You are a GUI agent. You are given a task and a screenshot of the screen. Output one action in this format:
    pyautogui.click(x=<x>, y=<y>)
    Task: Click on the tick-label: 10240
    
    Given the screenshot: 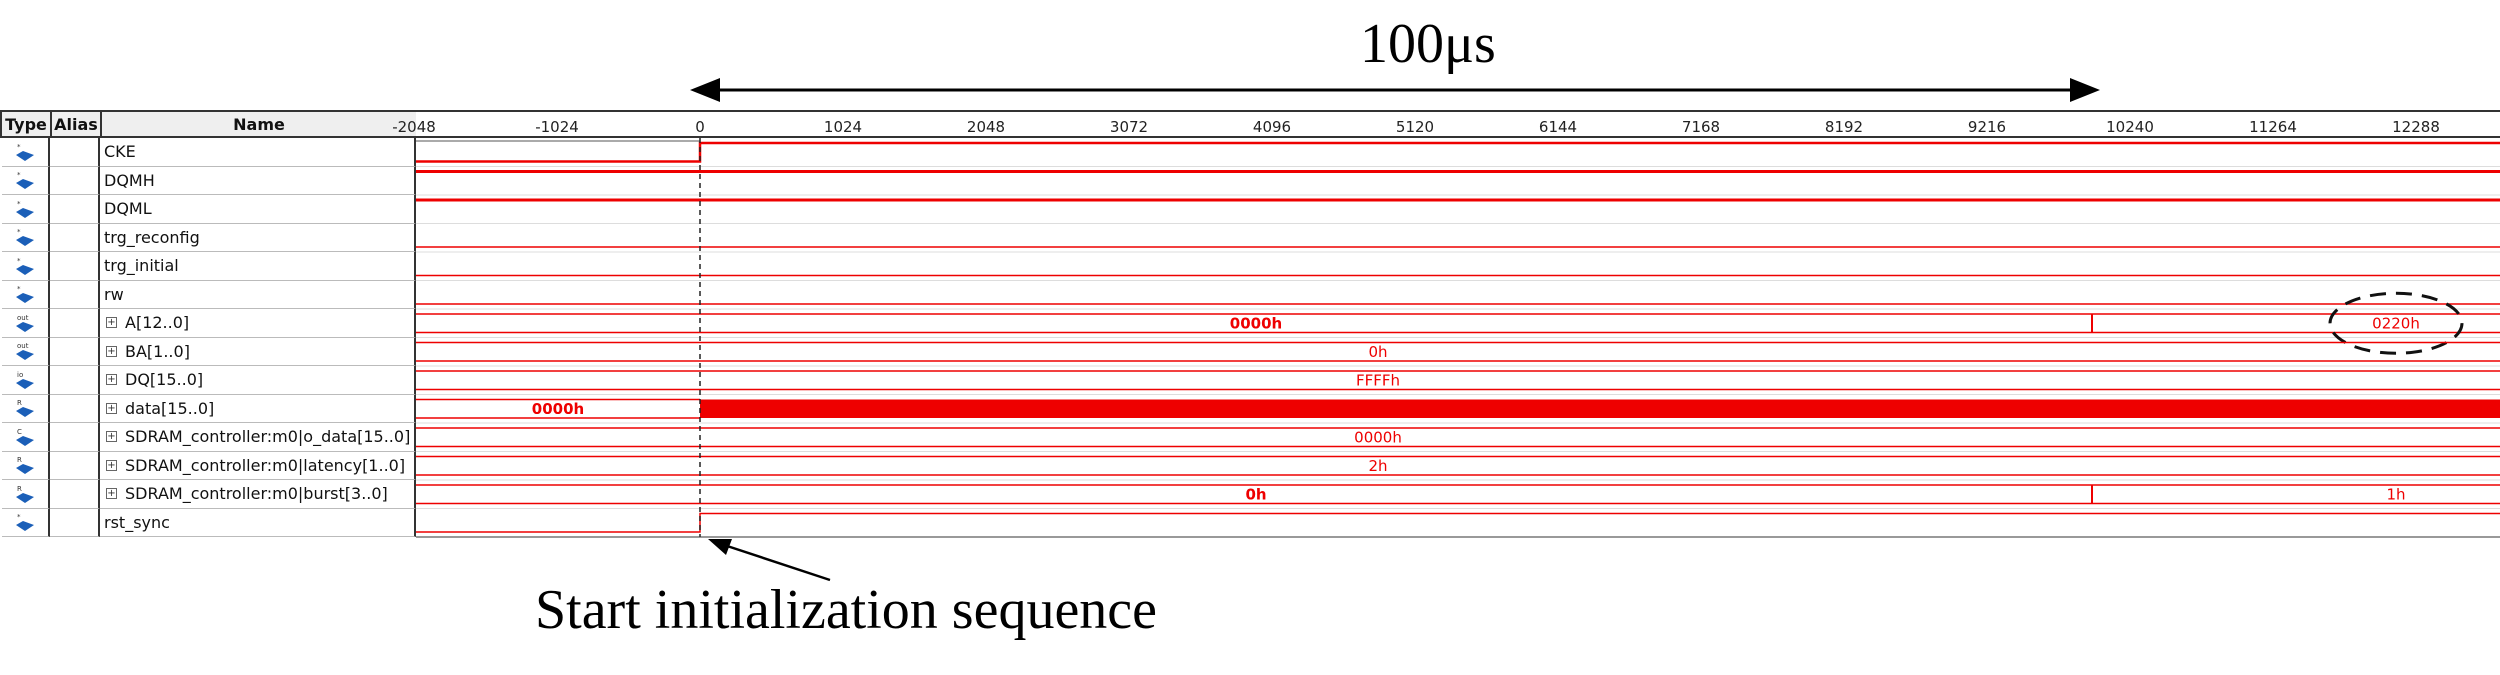 What is the action you would take?
    pyautogui.click(x=2130, y=127)
    